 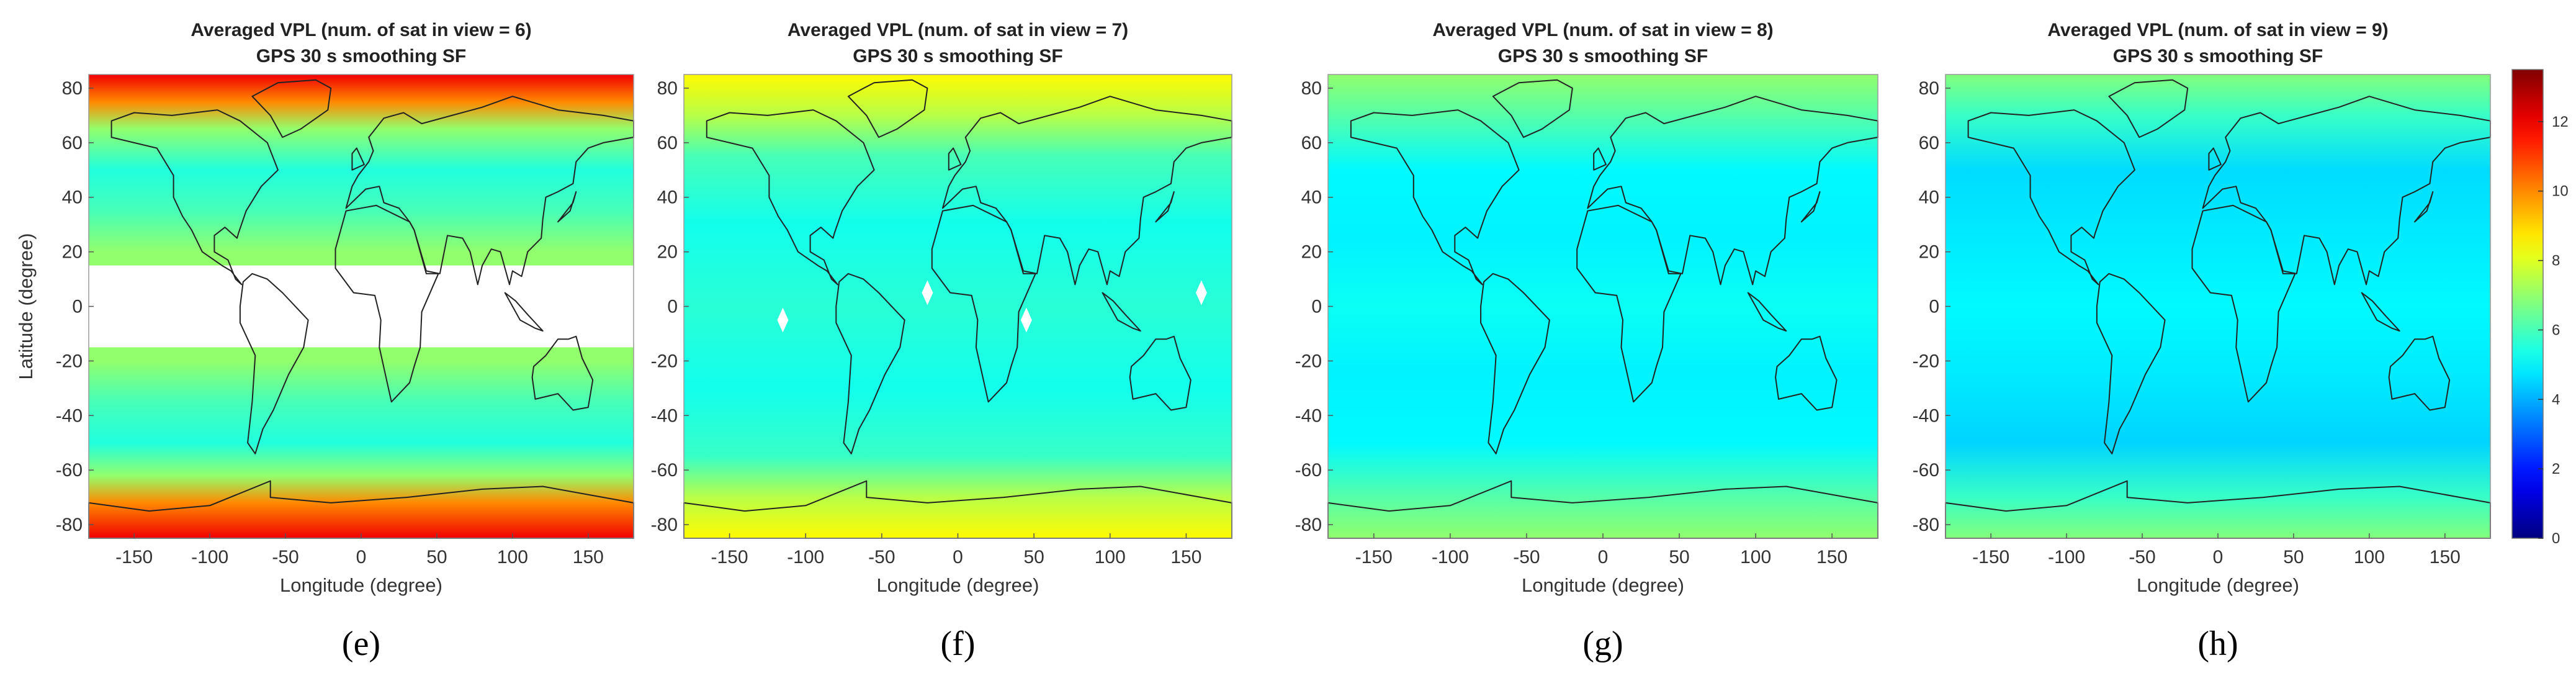 What do you see at coordinates (2556, 399) in the screenshot?
I see `colorbar-tick-label: 4` at bounding box center [2556, 399].